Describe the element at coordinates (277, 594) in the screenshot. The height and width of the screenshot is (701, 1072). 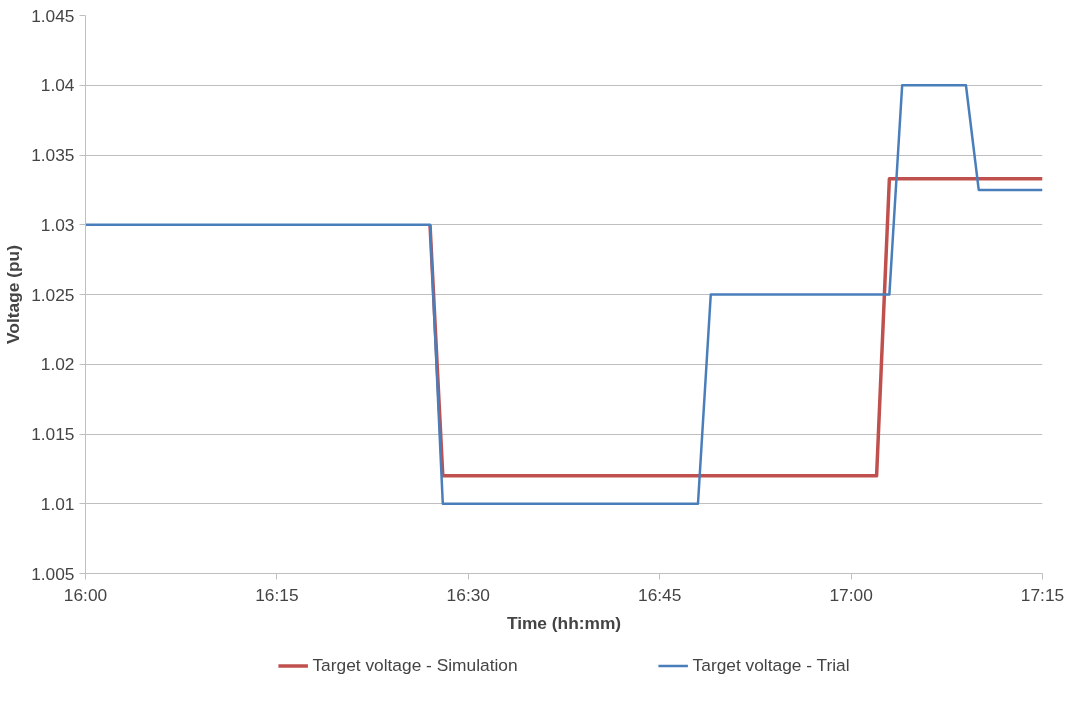
I see `x-tick-label: 16:15` at that location.